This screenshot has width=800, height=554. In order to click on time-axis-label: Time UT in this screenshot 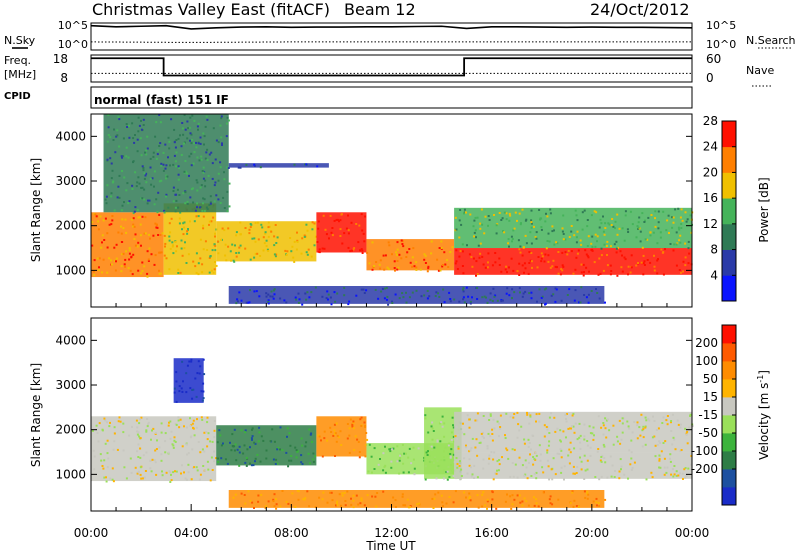, I will do `click(390, 546)`.